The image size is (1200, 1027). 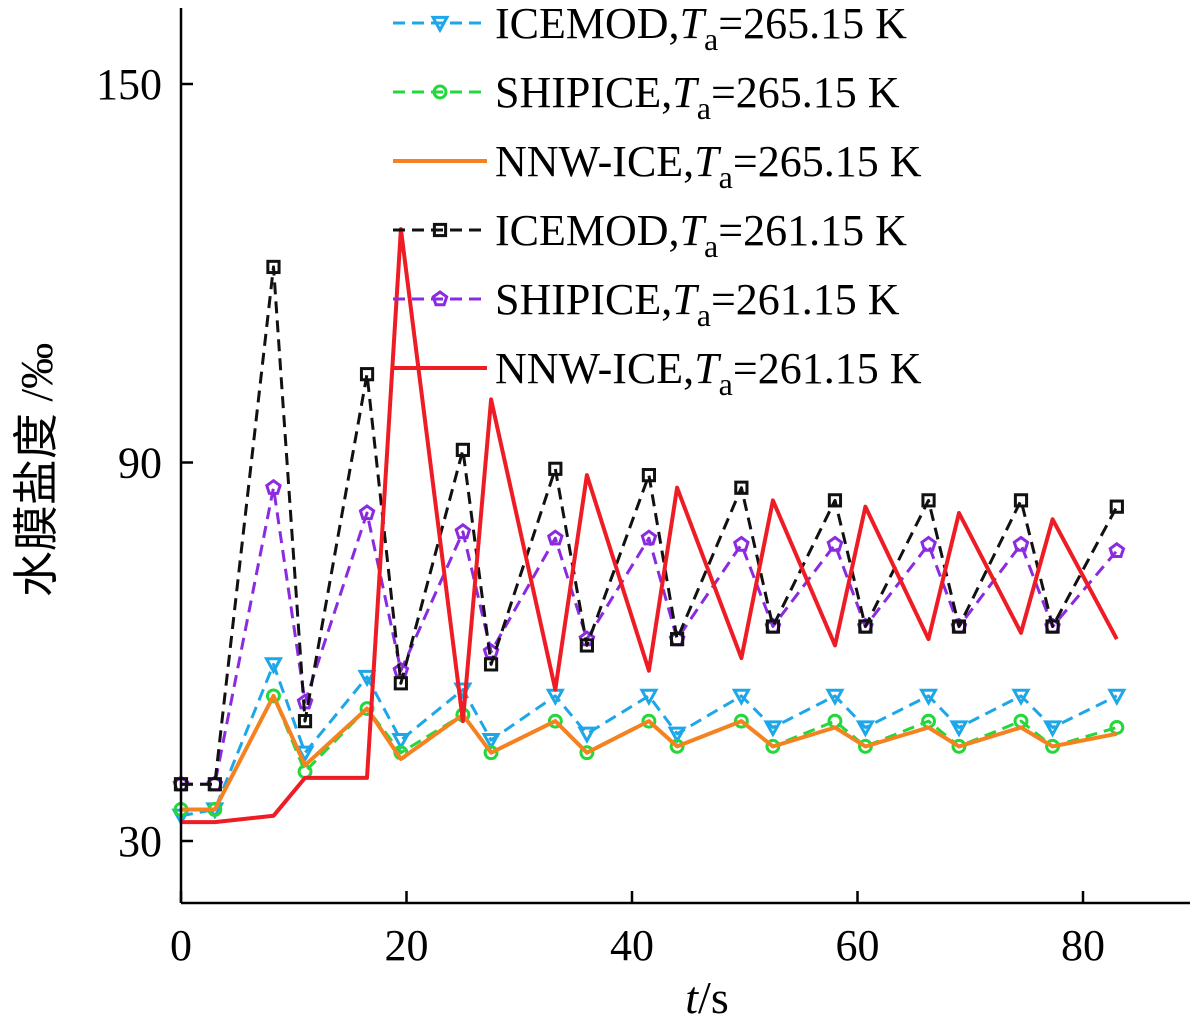 I want to click on legend-item-0: ICEMOD,Ta=265.15 K, so click(x=650, y=28).